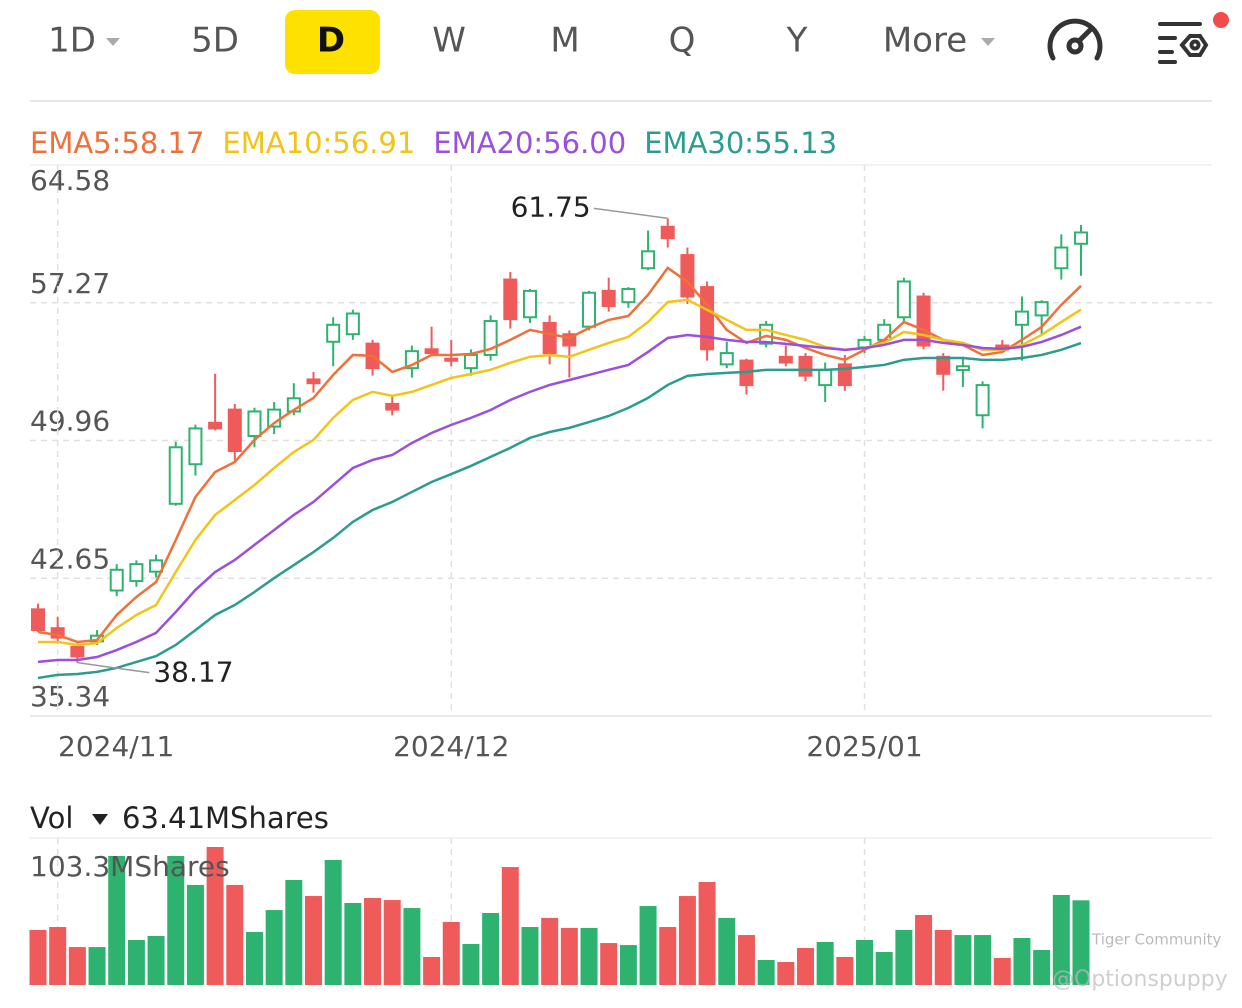 The width and height of the screenshot is (1242, 1008). What do you see at coordinates (215, 41) in the screenshot?
I see `tab: 5D` at bounding box center [215, 41].